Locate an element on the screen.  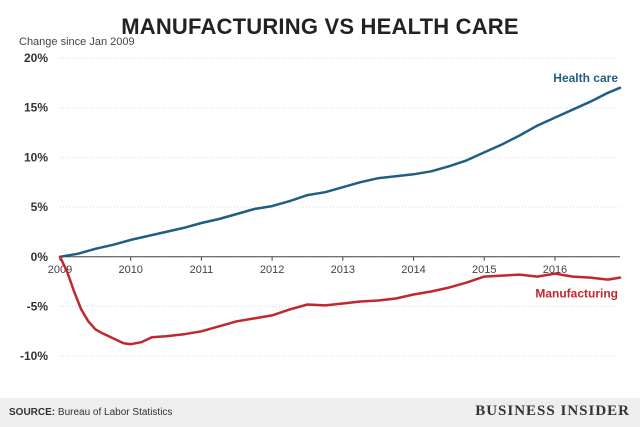
x-tick-label: 2010 is located at coordinates (130, 270).